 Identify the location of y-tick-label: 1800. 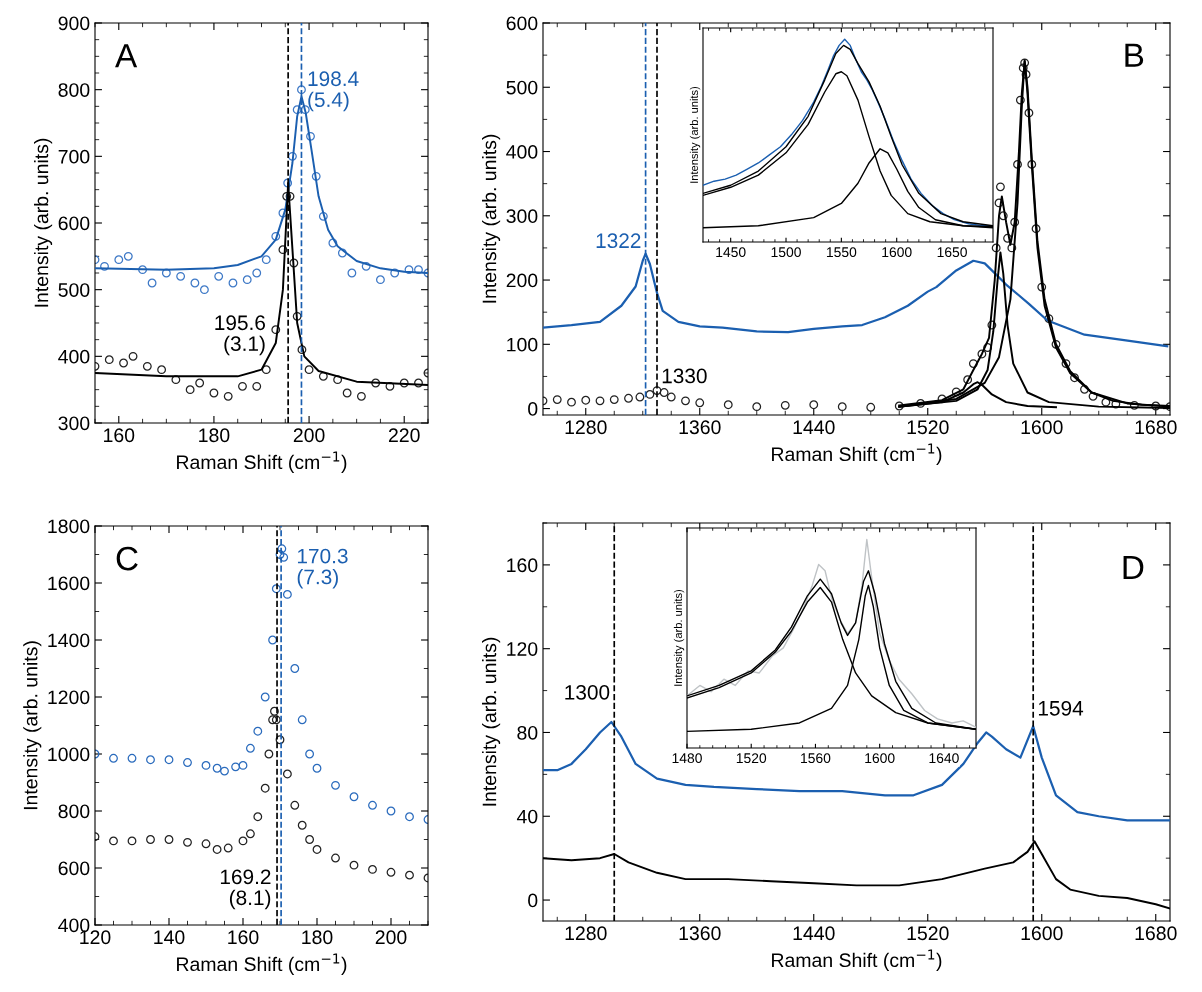
(69, 526).